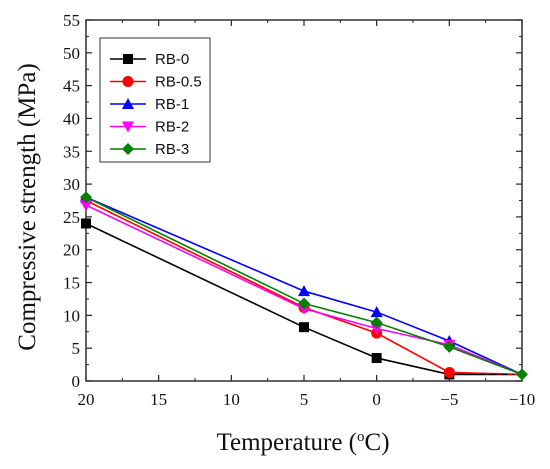 The image size is (550, 469). What do you see at coordinates (86, 399) in the screenshot?
I see `x-tick-label: 20` at bounding box center [86, 399].